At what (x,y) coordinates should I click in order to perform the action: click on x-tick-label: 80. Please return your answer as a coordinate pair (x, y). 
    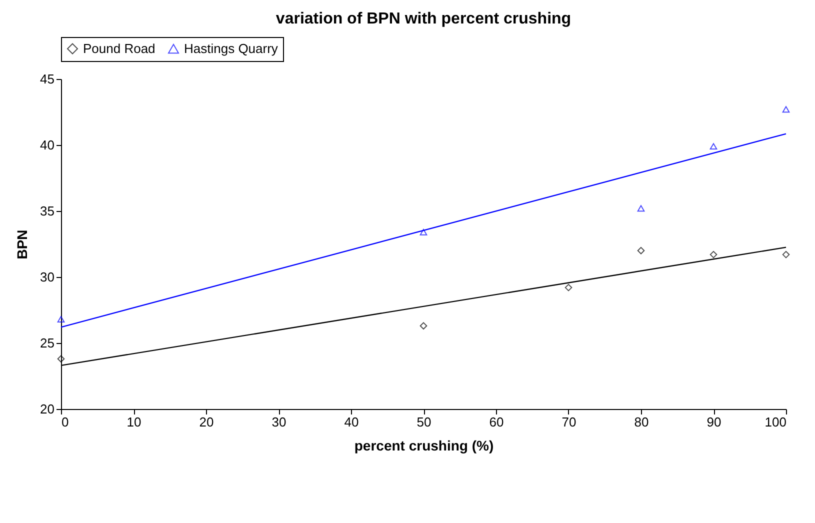
    Looking at the image, I should click on (641, 422).